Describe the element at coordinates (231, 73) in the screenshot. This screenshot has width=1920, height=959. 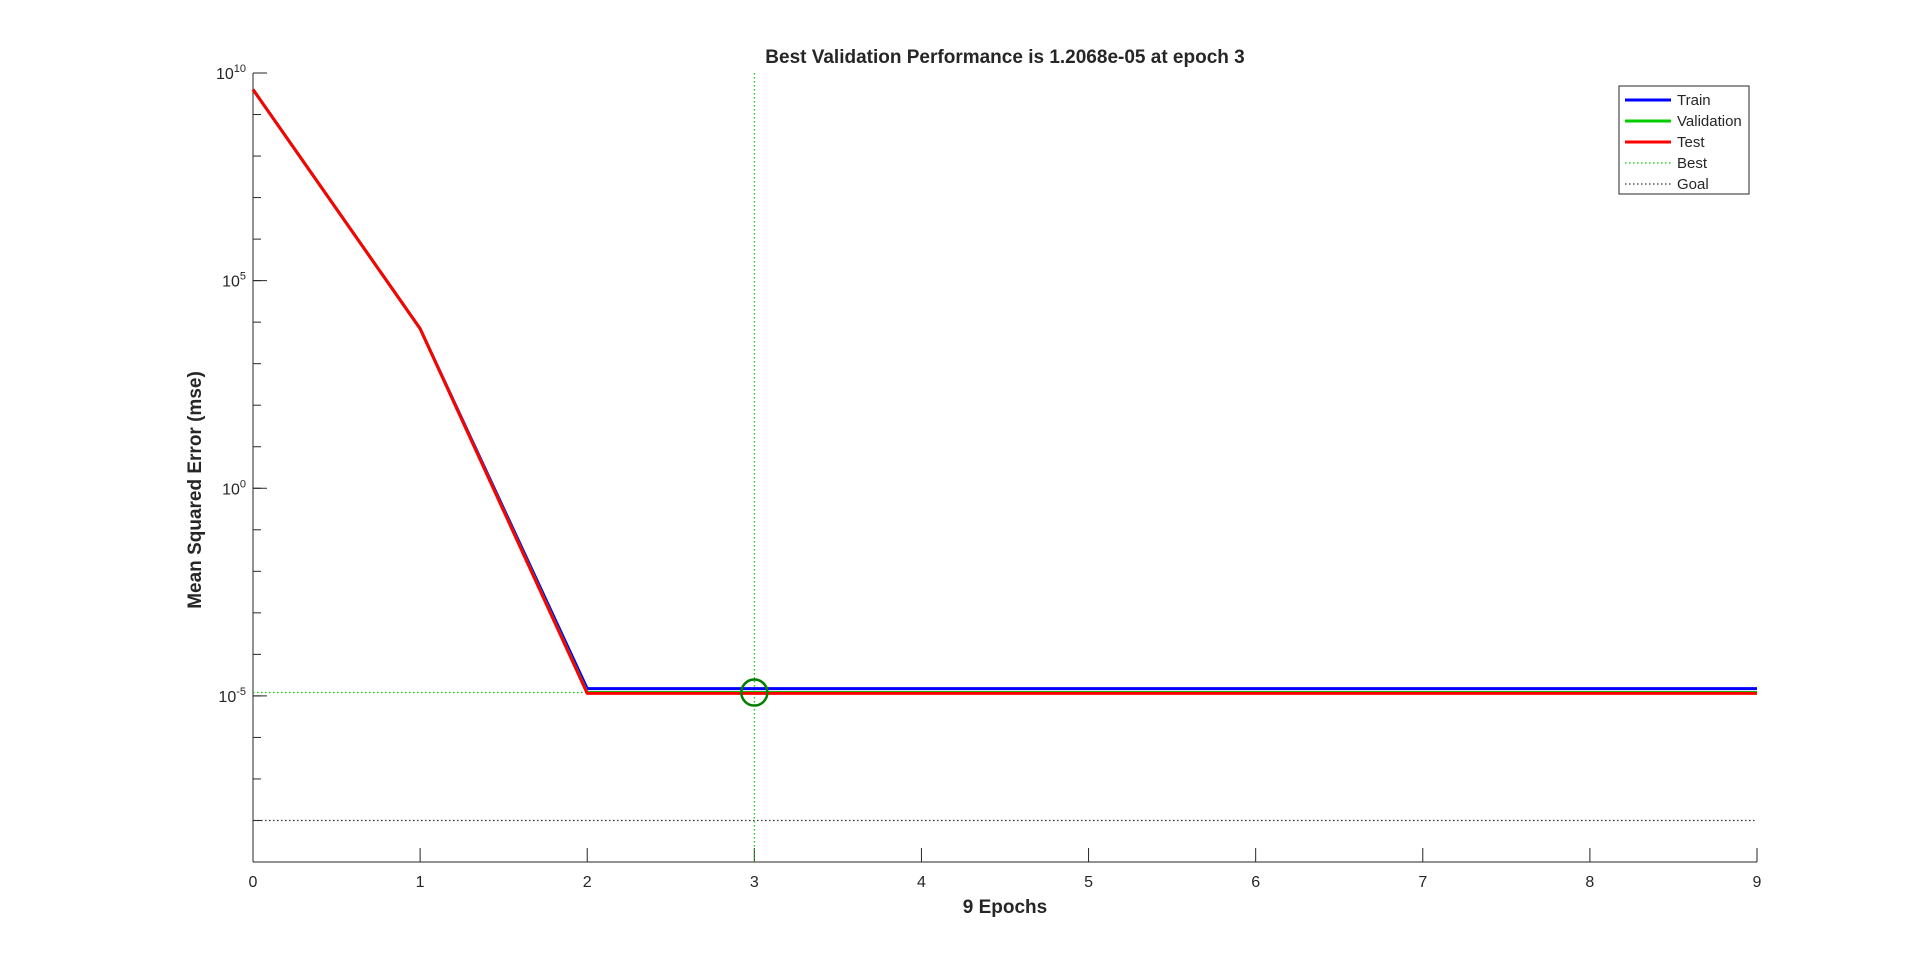
I see `y-tick-label: 10¹⁰` at that location.